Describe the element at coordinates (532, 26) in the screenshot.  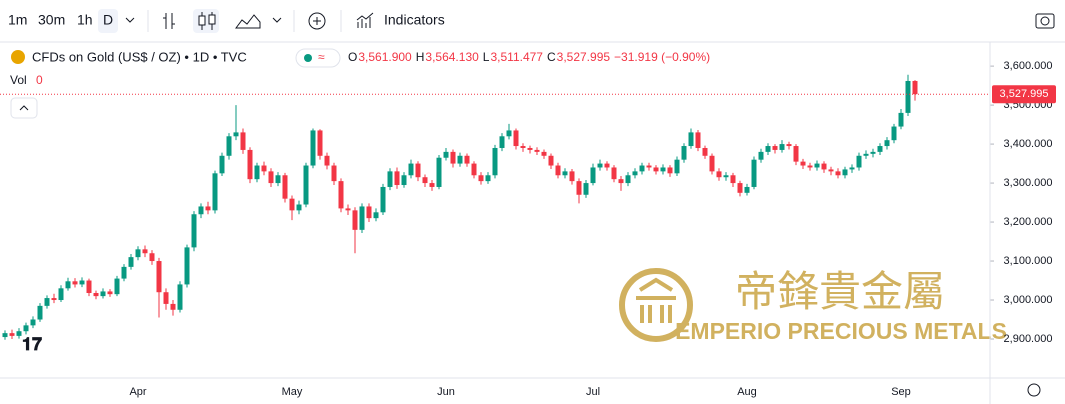
I see `toolbar: 1m 30m 1h D Indicators` at that location.